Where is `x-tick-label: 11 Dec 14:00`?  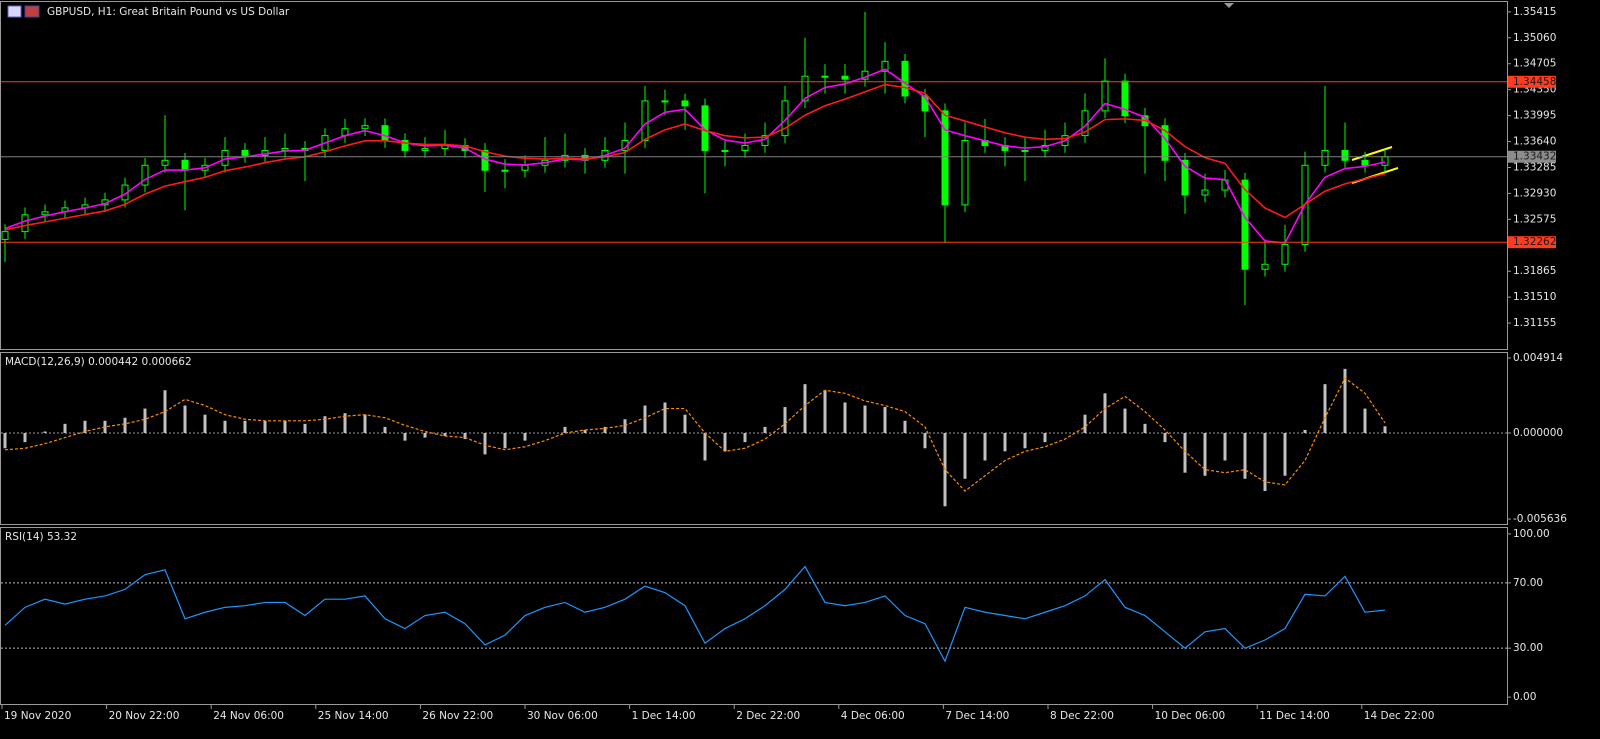
x-tick-label: 11 Dec 14:00 is located at coordinates (1294, 716).